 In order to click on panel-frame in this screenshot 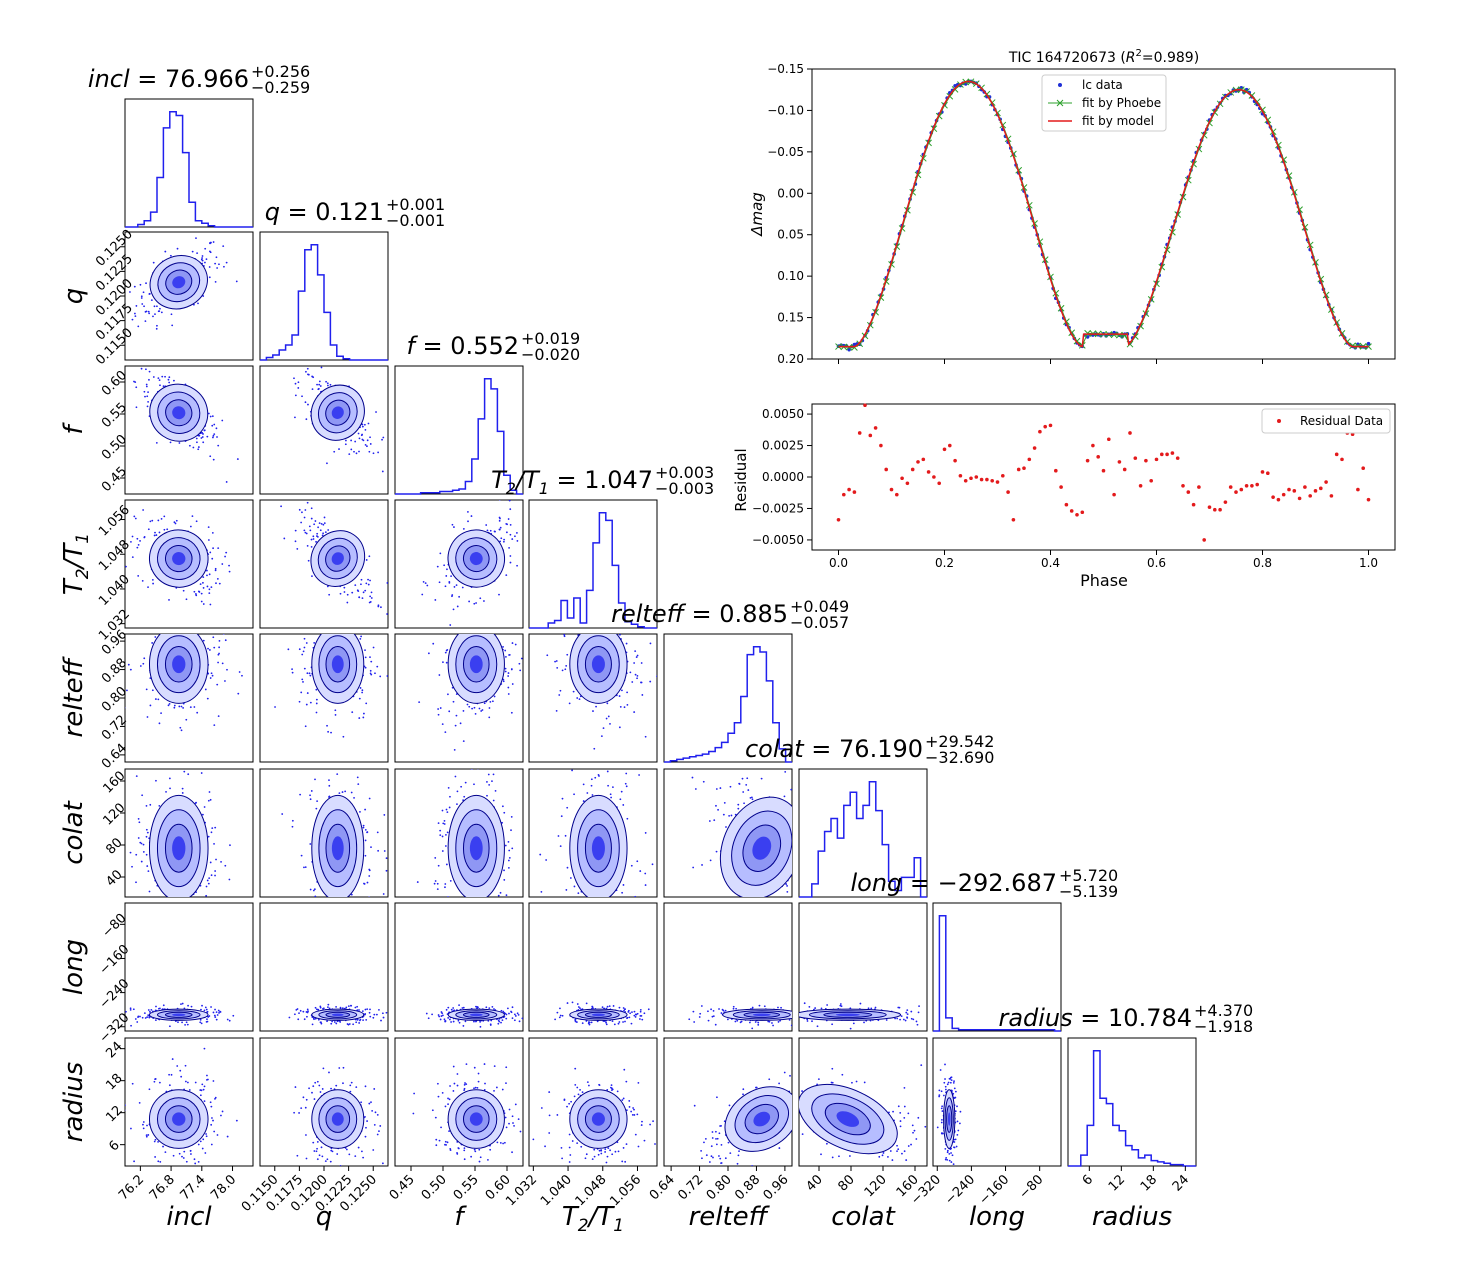, I will do `click(459, 967)`.